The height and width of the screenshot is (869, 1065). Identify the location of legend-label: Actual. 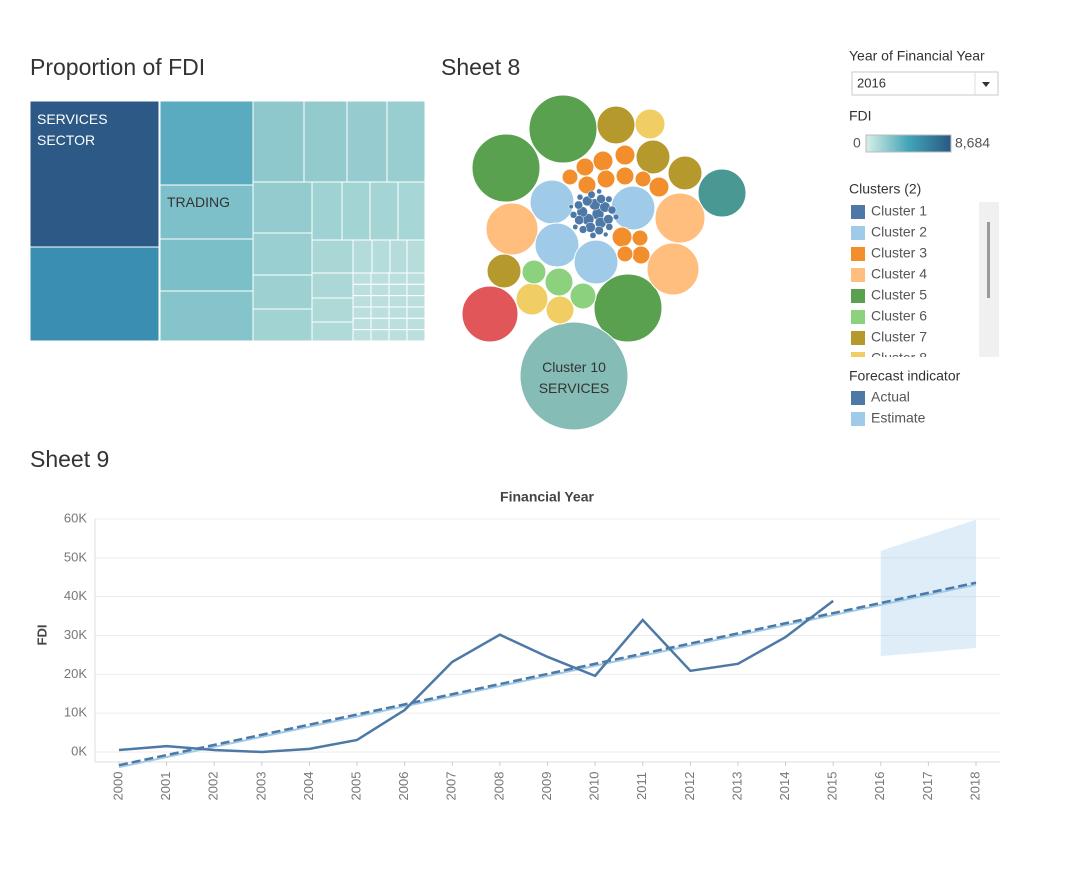
(890, 397).